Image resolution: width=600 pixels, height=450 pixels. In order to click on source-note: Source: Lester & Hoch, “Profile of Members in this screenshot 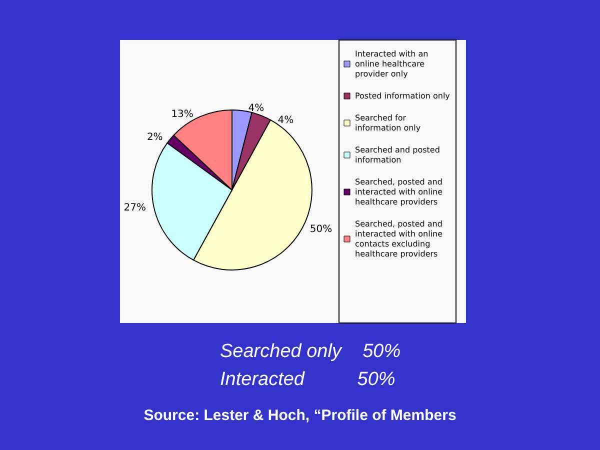, I will do `click(300, 415)`.